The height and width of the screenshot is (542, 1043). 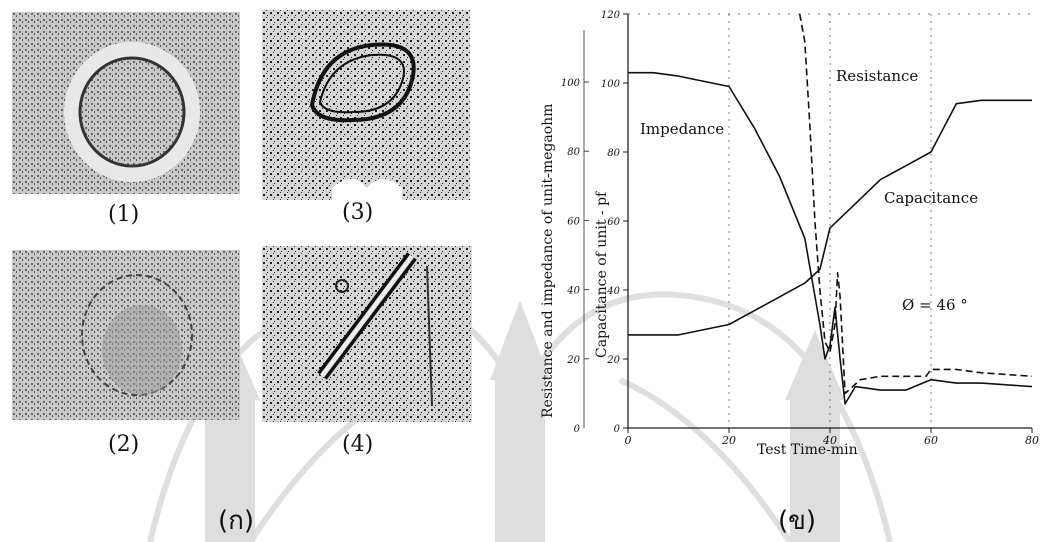 I want to click on y-tick-label-4: 80, so click(x=613, y=153).